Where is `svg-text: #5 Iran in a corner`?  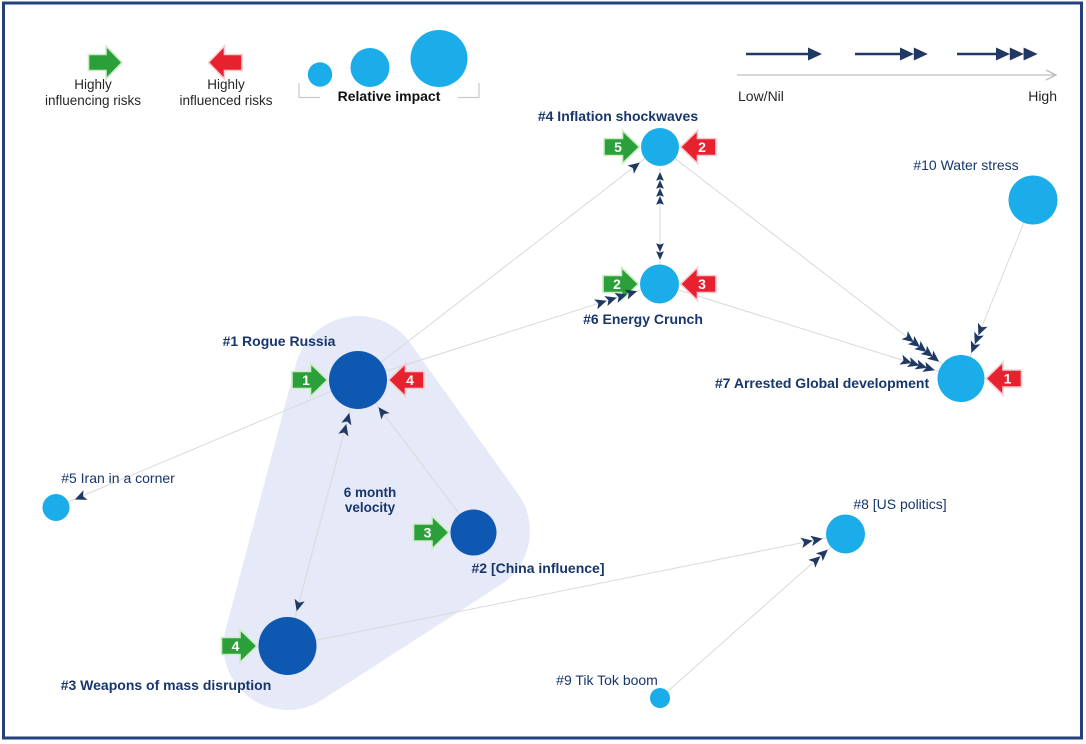
svg-text: #5 Iran in a corner is located at coordinates (118, 478).